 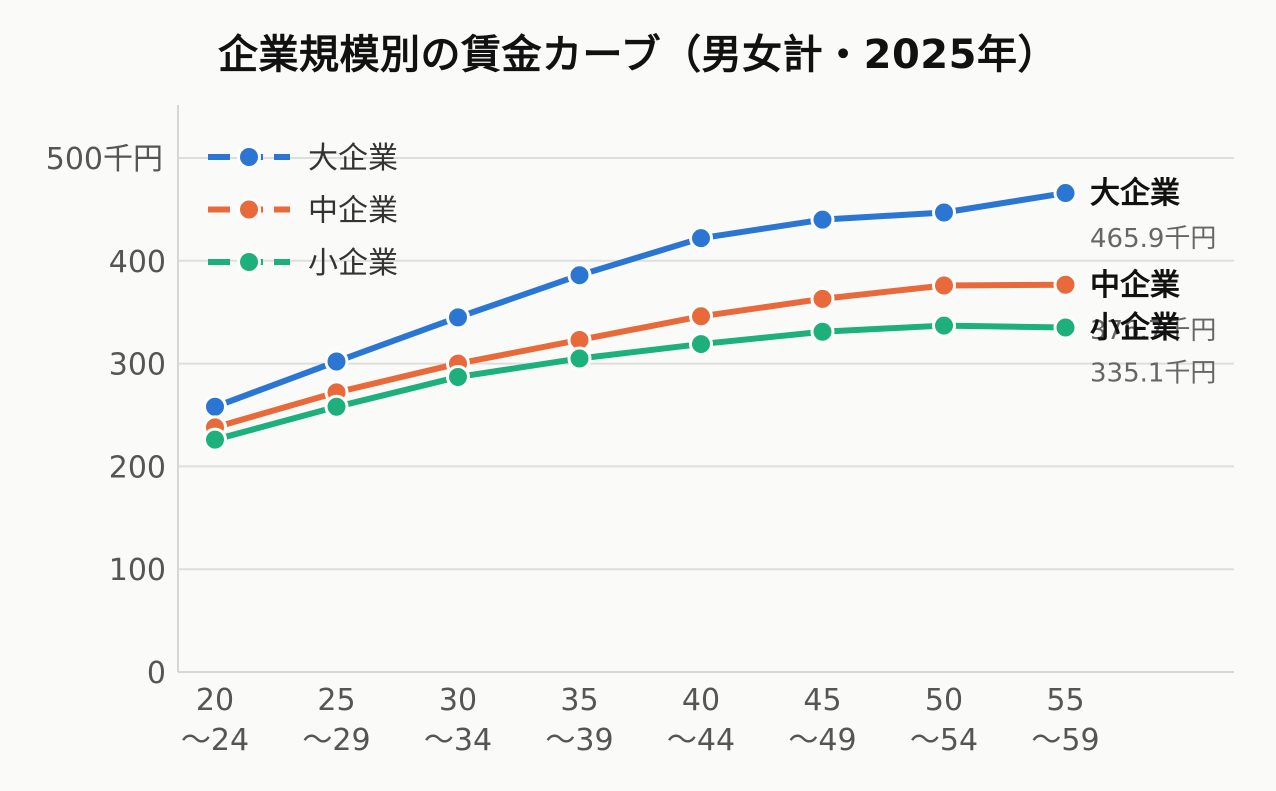 What do you see at coordinates (1135, 285) in the screenshot?
I see `end-label-name: 中企業` at bounding box center [1135, 285].